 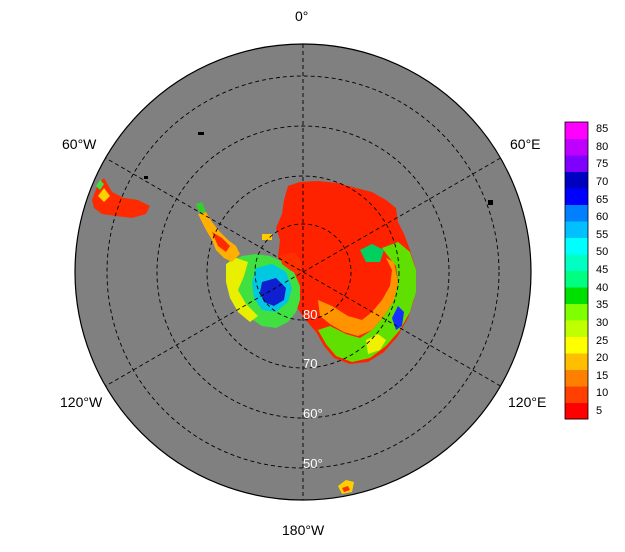 What do you see at coordinates (303, 530) in the screenshot?
I see `lon-label-180w: 180°W` at bounding box center [303, 530].